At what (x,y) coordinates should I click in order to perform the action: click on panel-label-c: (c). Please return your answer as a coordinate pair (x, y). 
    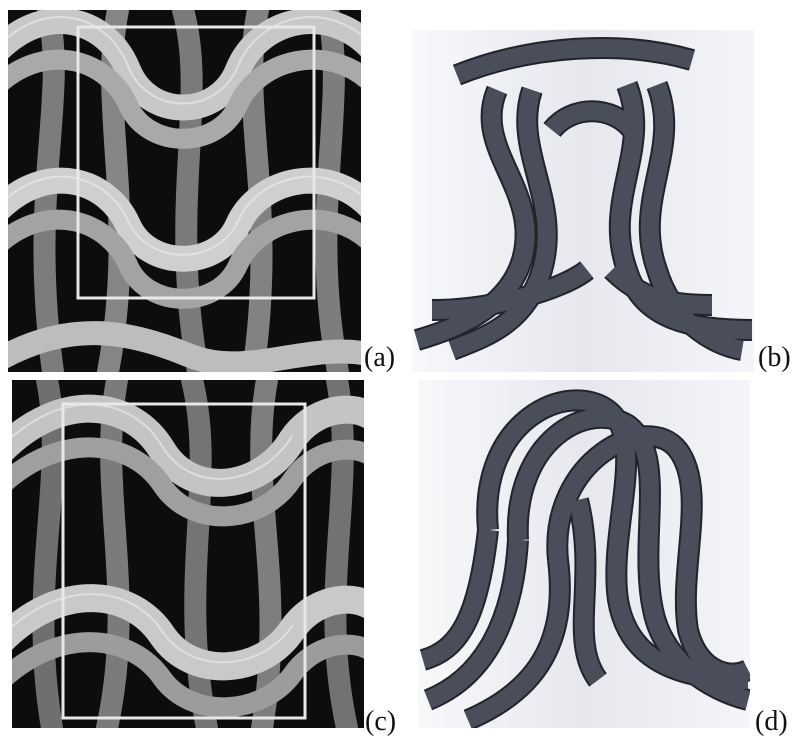
    Looking at the image, I should click on (381, 721).